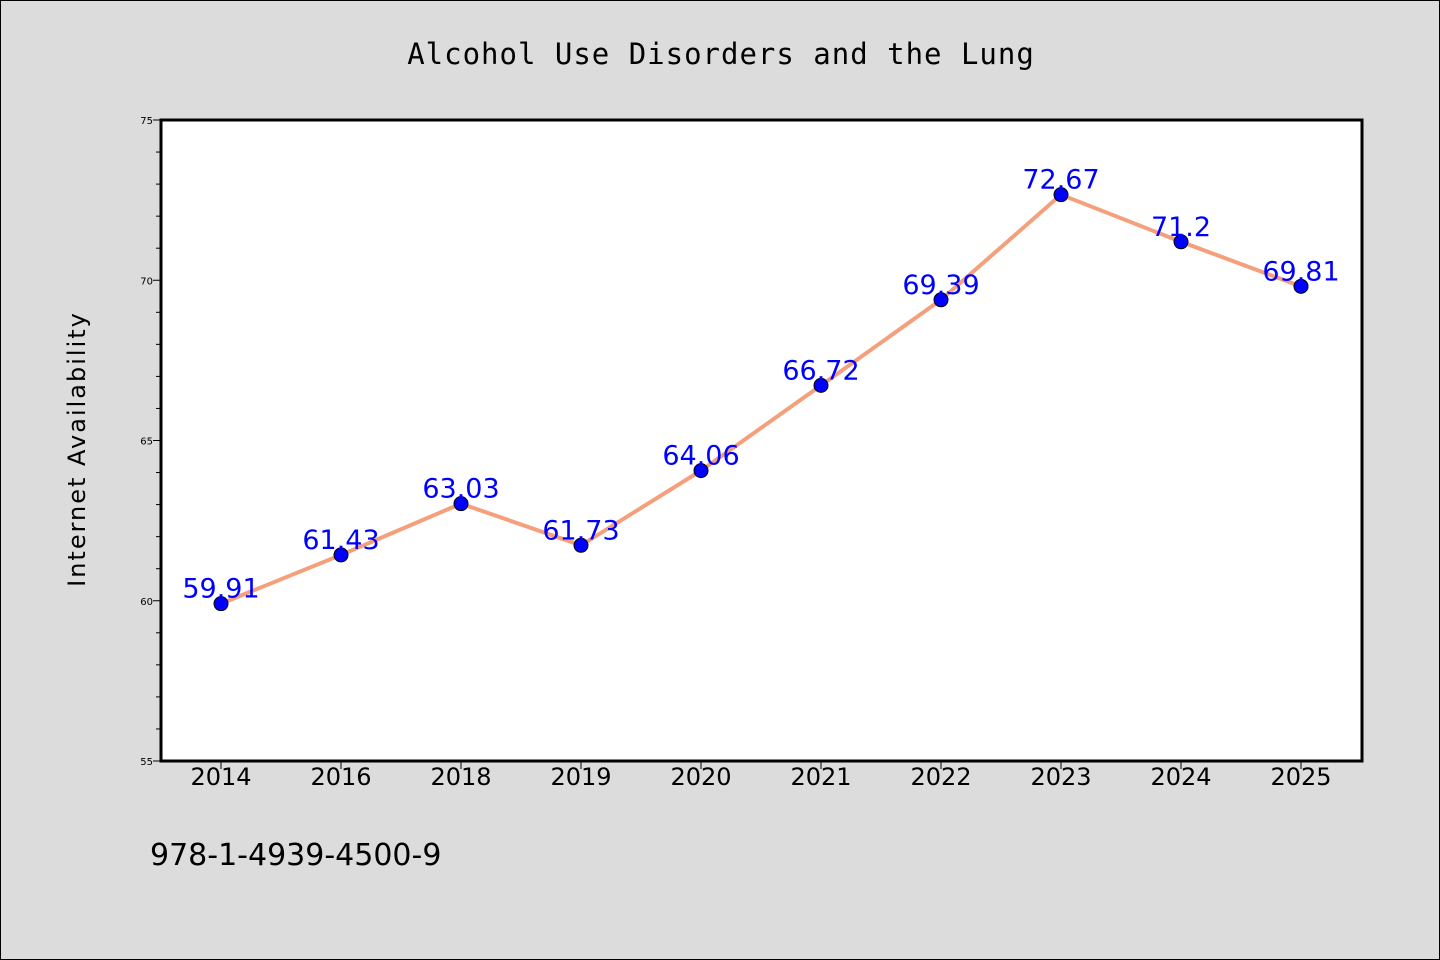  I want to click on chart-title: Alcohol Use Disorders and the Lung, so click(721, 54).